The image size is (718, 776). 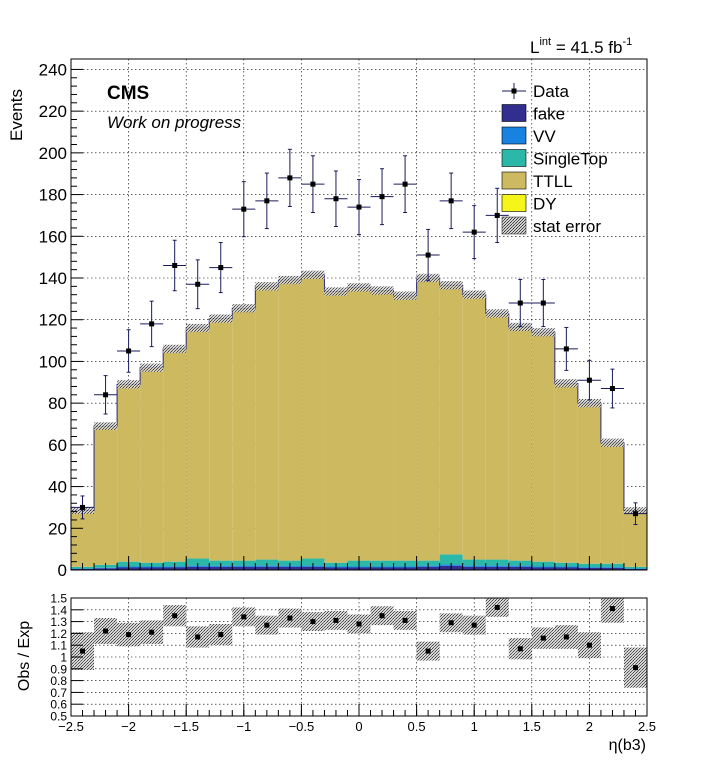 What do you see at coordinates (16, 115) in the screenshot?
I see `main-y-axis-label: Events` at bounding box center [16, 115].